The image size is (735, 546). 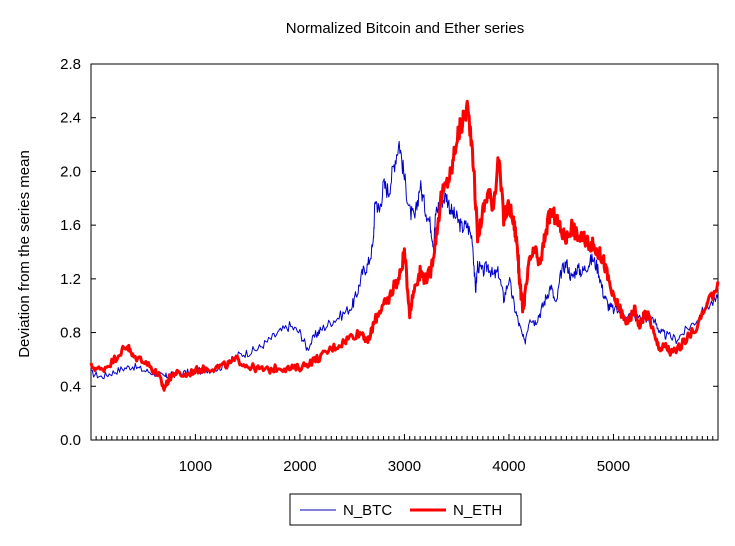 What do you see at coordinates (404, 466) in the screenshot?
I see `x-tick-label: 3000` at bounding box center [404, 466].